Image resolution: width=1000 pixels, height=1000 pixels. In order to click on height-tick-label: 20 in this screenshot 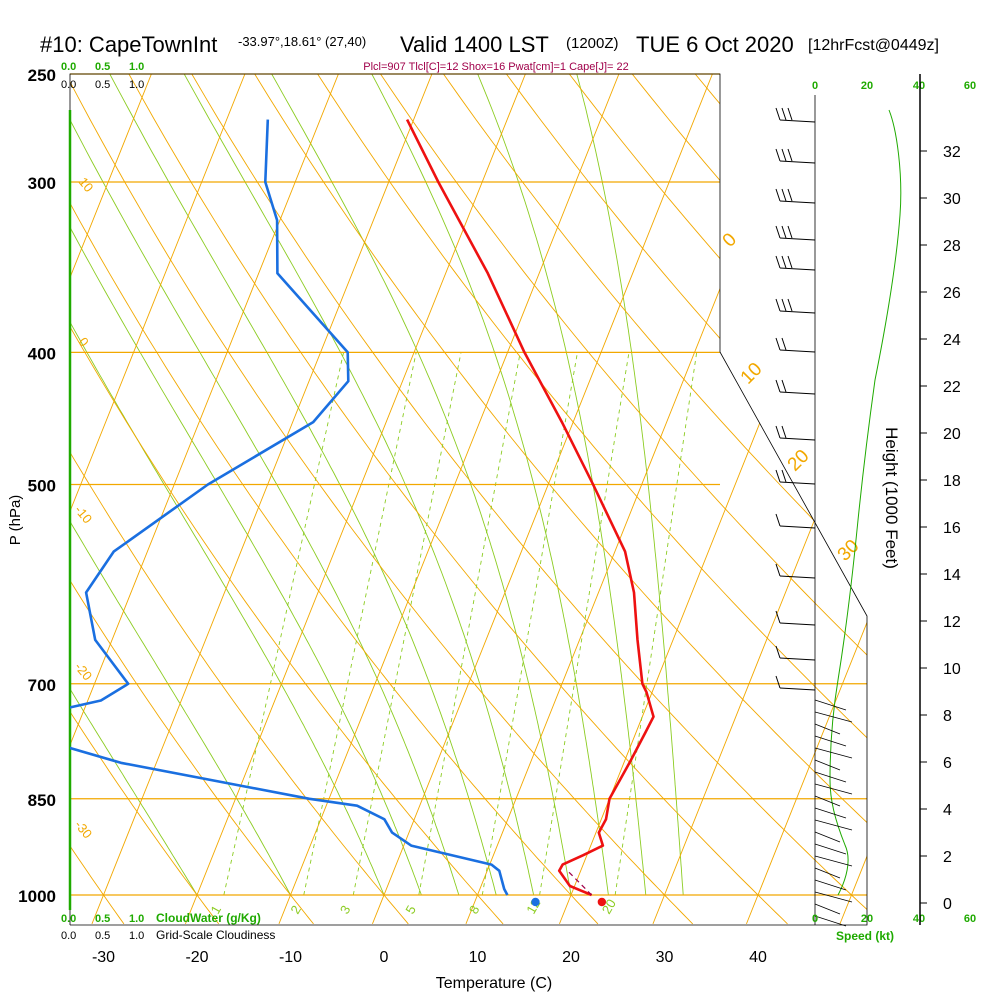, I will do `click(952, 434)`.